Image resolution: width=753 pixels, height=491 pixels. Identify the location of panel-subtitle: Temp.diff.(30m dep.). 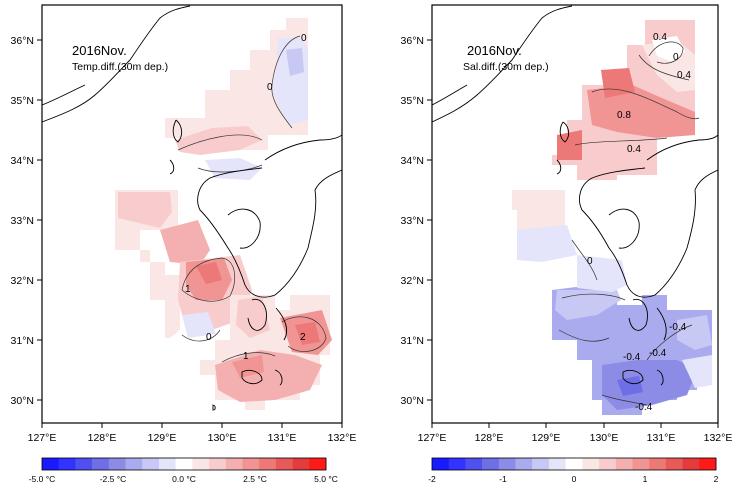
(120, 67).